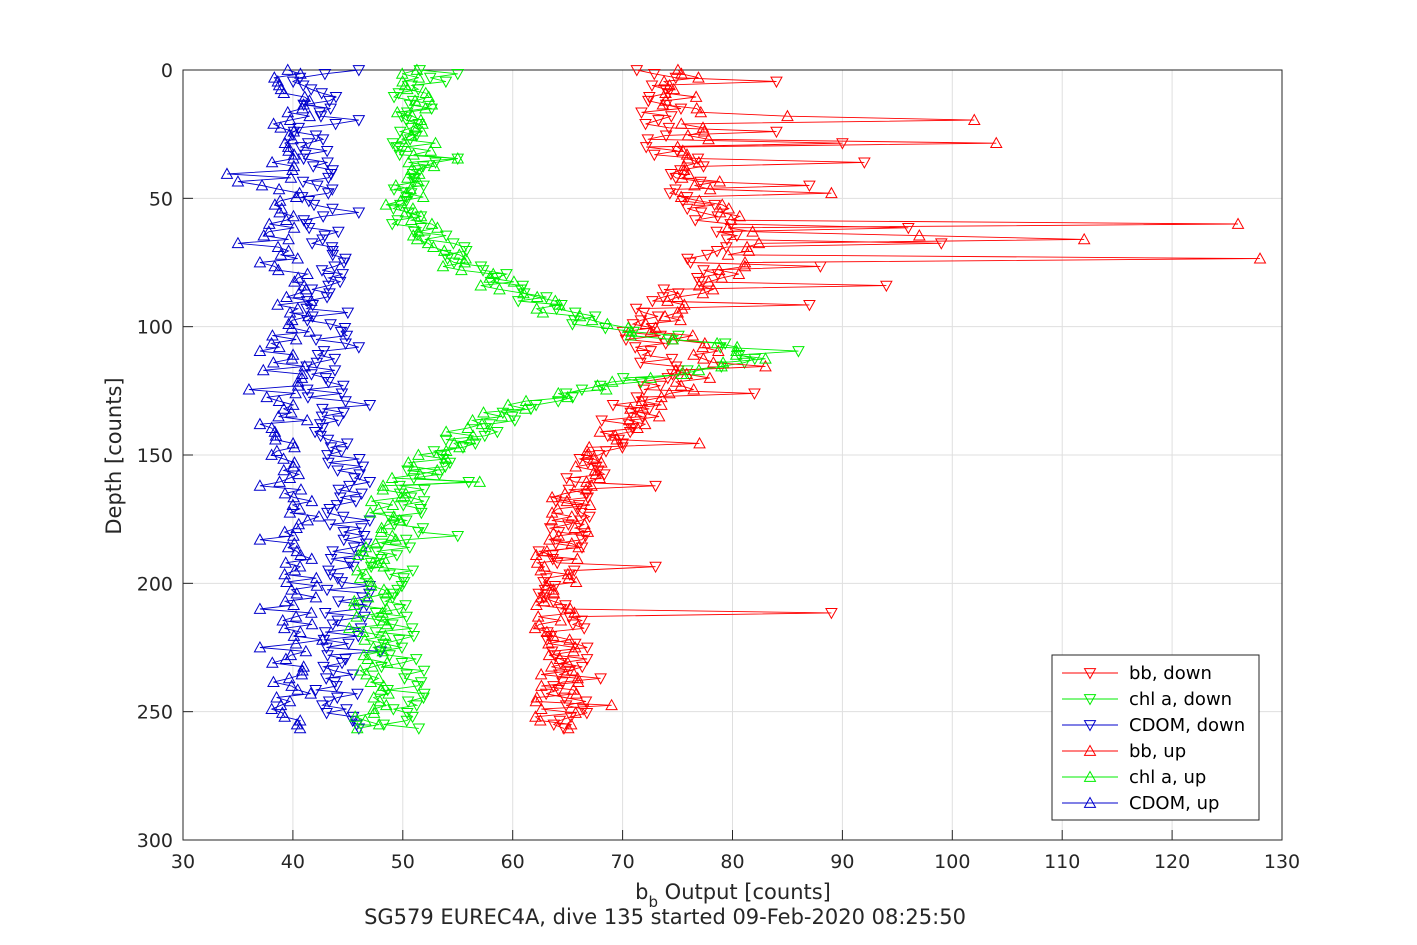 The height and width of the screenshot is (945, 1417). What do you see at coordinates (1172, 862) in the screenshot?
I see `x-tick-label: 120` at bounding box center [1172, 862].